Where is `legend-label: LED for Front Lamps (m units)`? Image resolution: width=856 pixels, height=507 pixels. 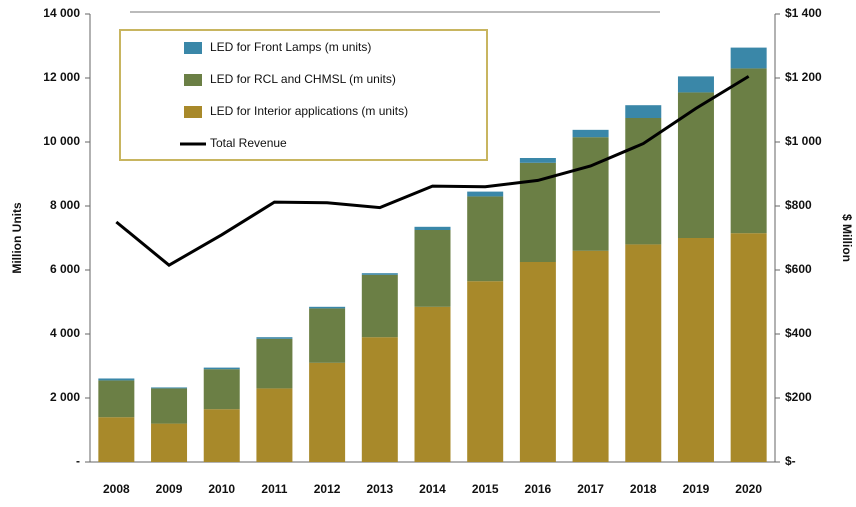 legend-label: LED for Front Lamps (m units) is located at coordinates (290, 47).